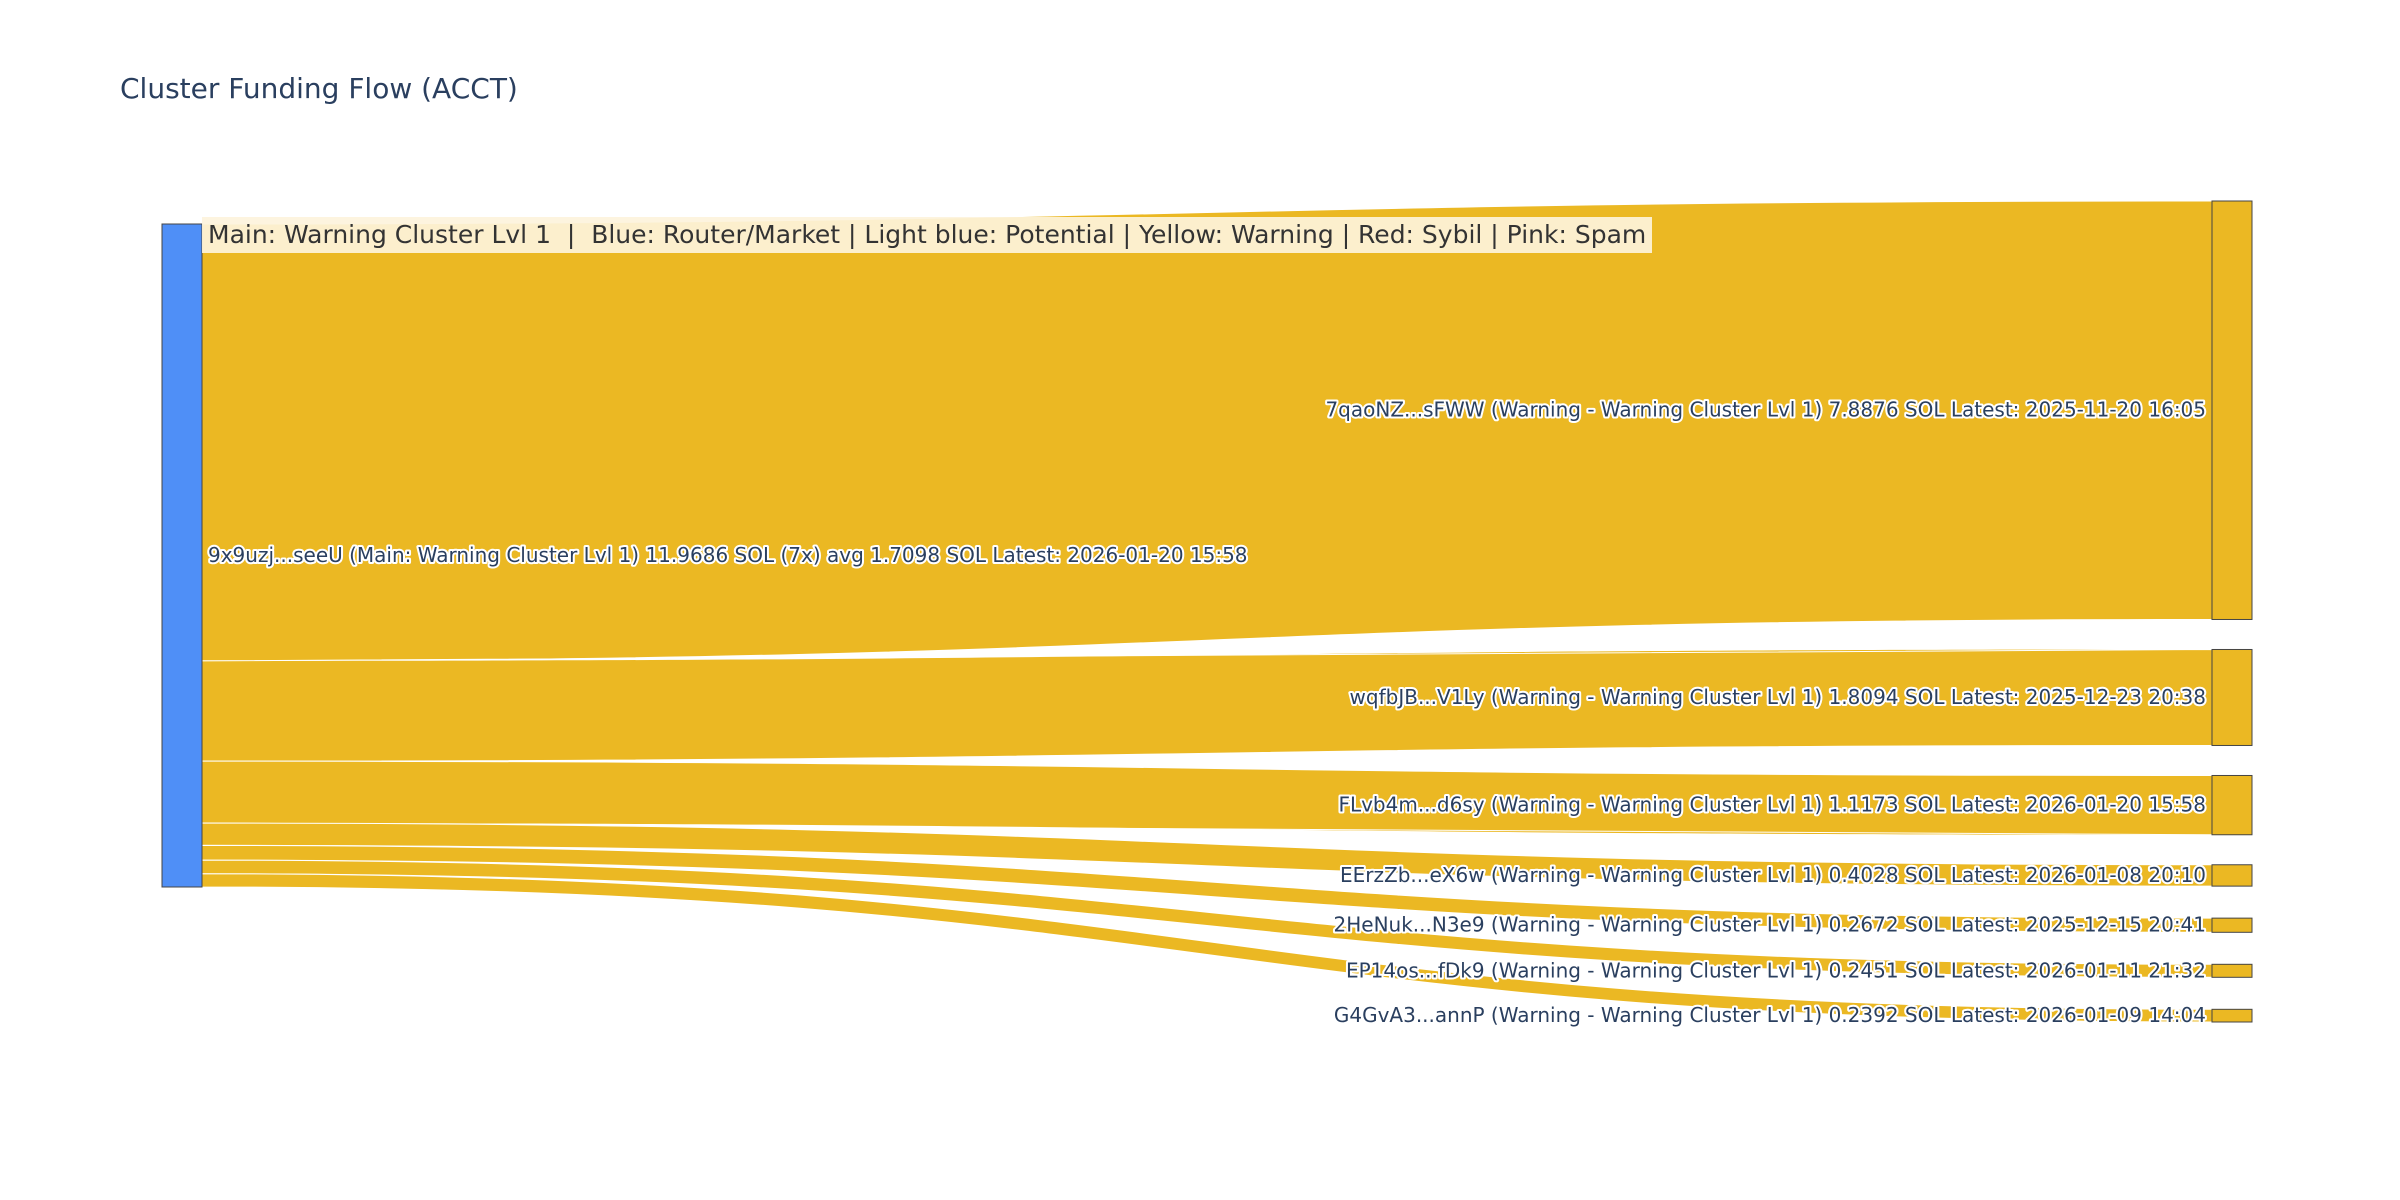  What do you see at coordinates (182, 555) in the screenshot?
I see `source-node` at bounding box center [182, 555].